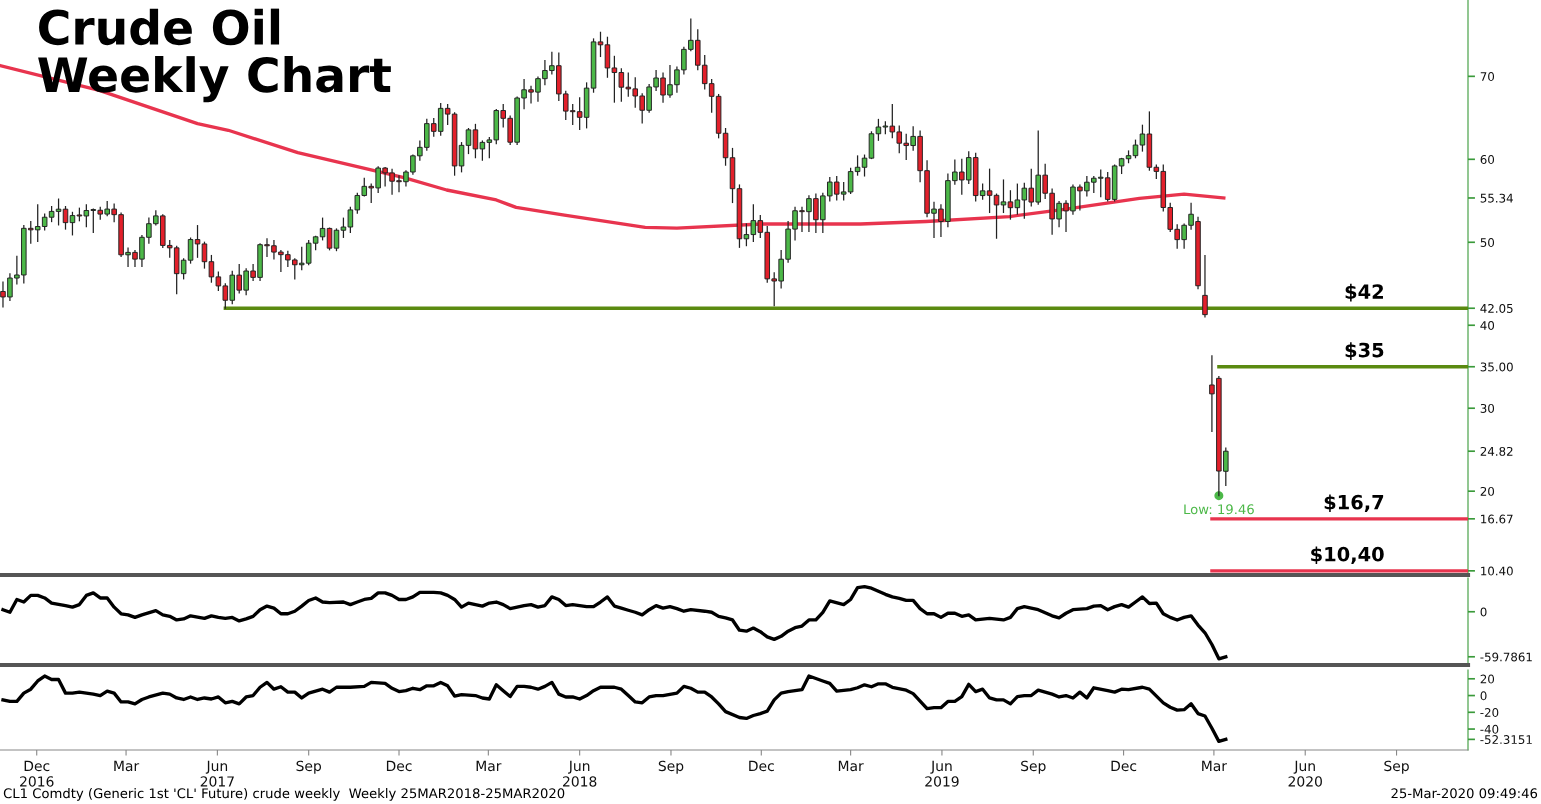 This screenshot has width=1541, height=804. What do you see at coordinates (1496, 451) in the screenshot?
I see `y-tick-label: 24.82` at bounding box center [1496, 451].